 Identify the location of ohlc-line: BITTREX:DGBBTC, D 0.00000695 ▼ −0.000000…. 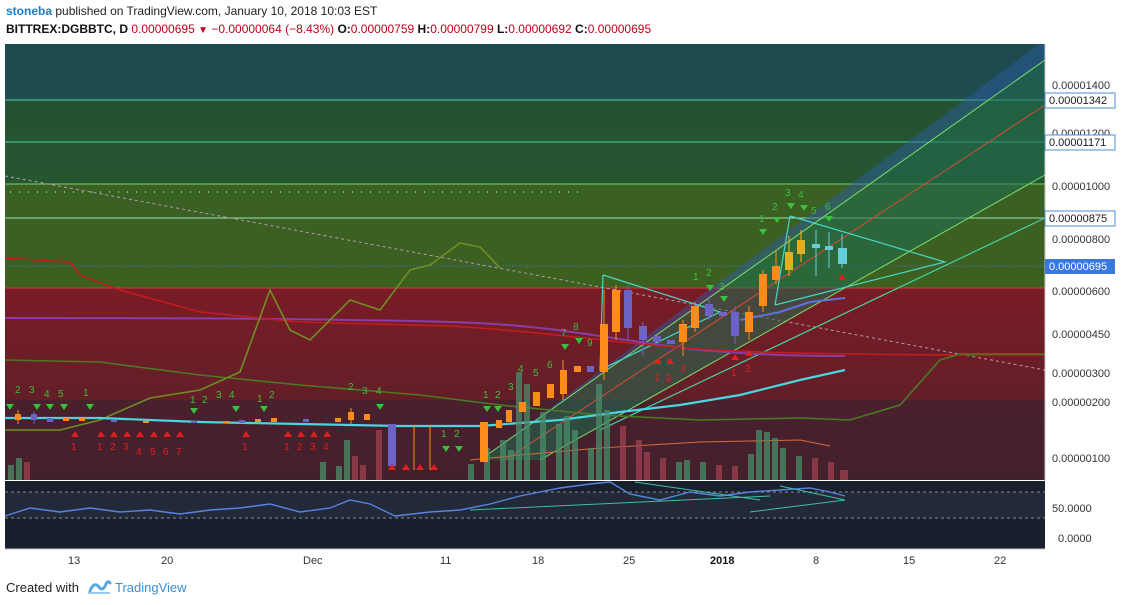
(328, 29).